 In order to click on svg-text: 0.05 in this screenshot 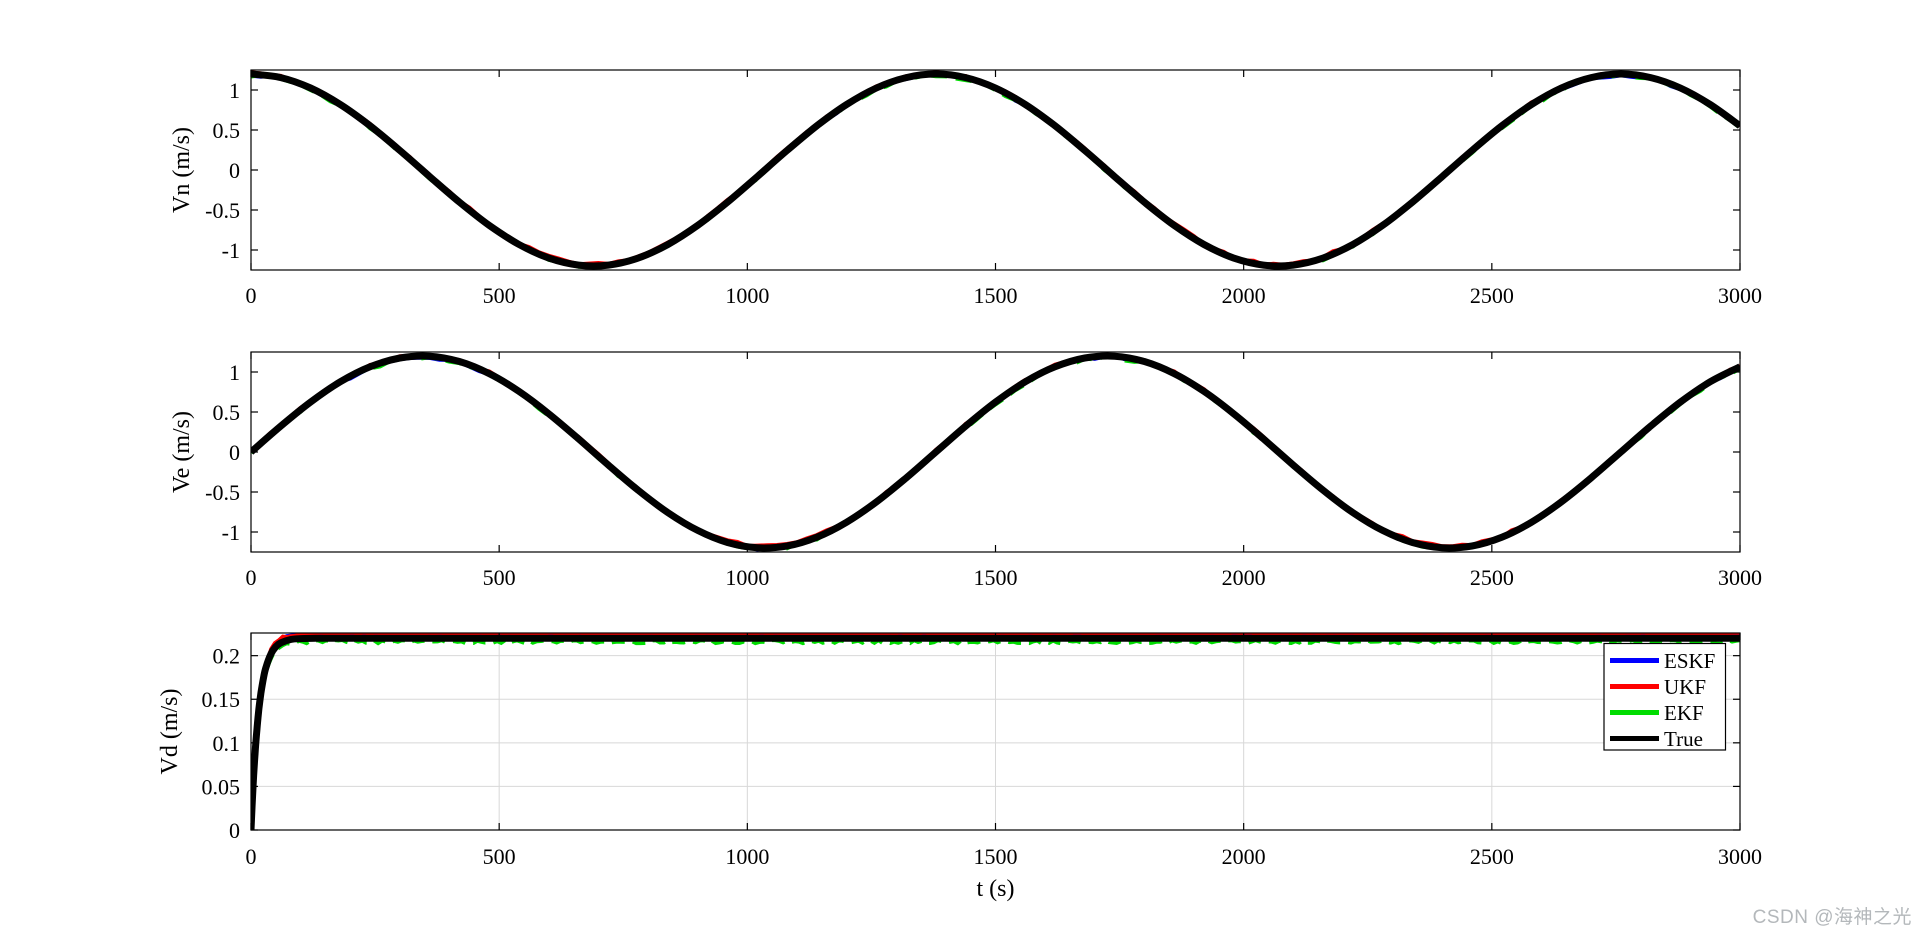, I will do `click(221, 786)`.